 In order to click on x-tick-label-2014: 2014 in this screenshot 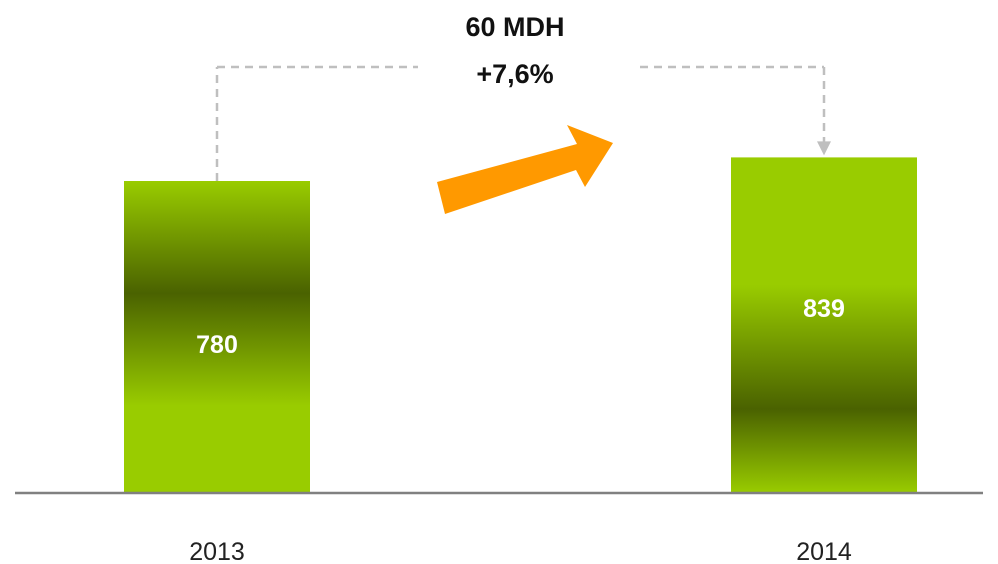, I will do `click(824, 551)`.